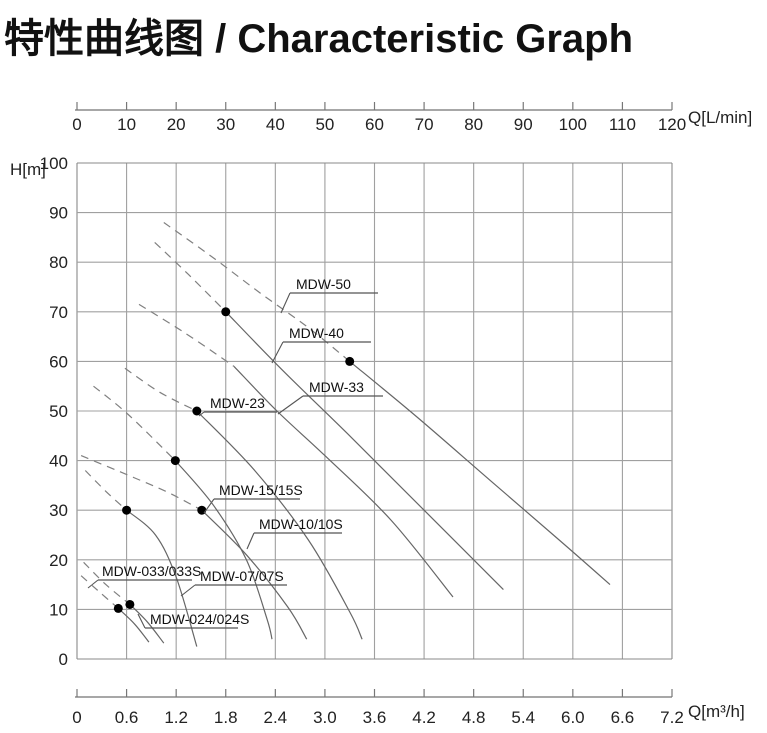 This screenshot has width=767, height=733. I want to click on y-axis-tick-label: 40, so click(58, 461).